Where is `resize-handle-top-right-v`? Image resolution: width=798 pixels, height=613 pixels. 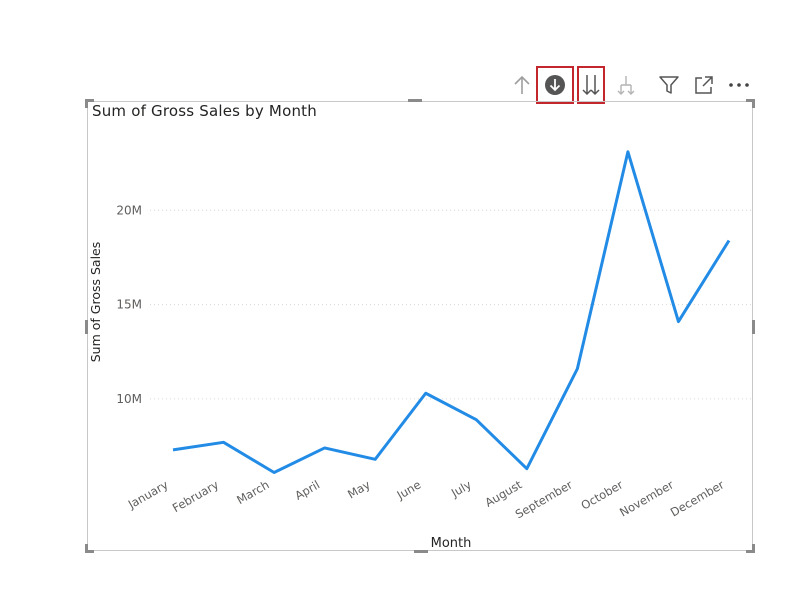
resize-handle-top-right-v is located at coordinates (753, 103).